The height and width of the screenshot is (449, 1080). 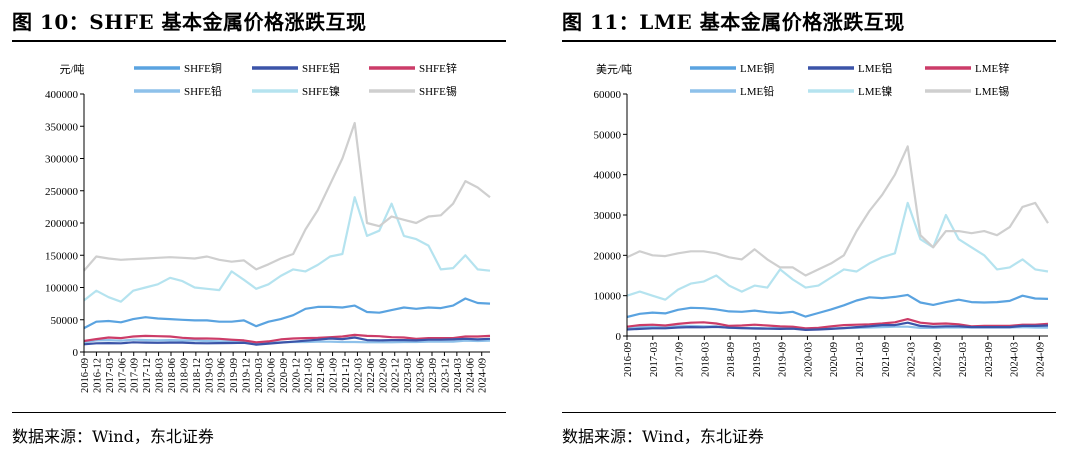 I want to click on x-tick-label: 2017-12, so click(x=147, y=375).